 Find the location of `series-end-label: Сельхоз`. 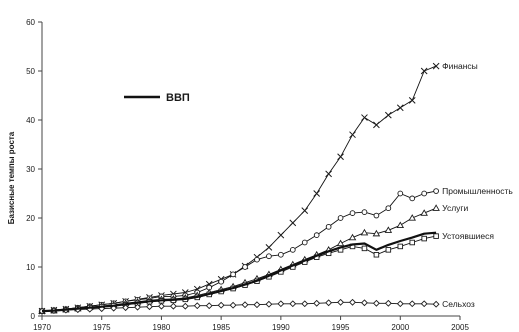

series-end-label: Сельхоз is located at coordinates (458, 304).